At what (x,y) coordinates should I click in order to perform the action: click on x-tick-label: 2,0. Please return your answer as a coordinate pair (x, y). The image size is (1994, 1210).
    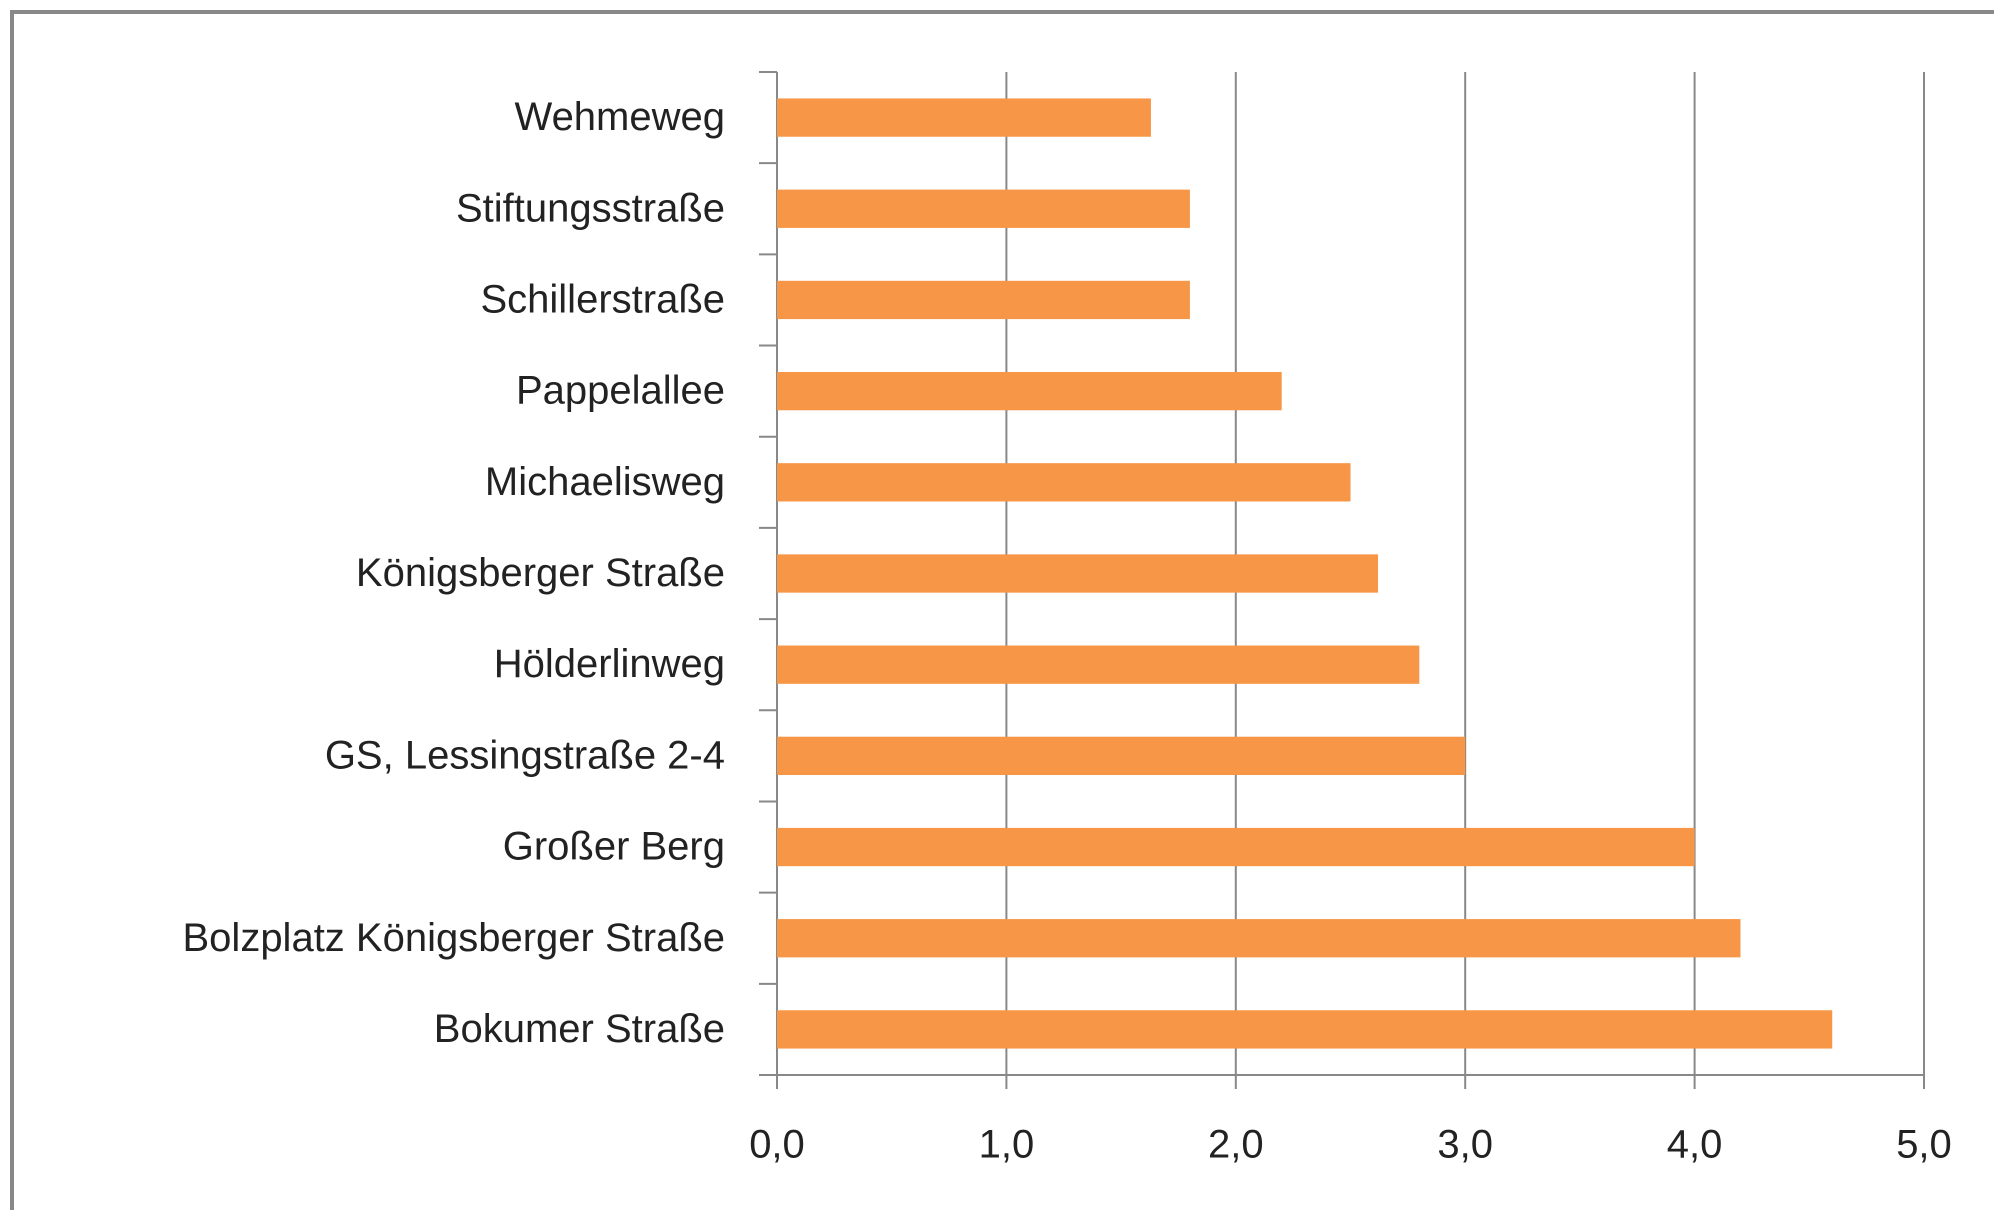
    Looking at the image, I should click on (1236, 1145).